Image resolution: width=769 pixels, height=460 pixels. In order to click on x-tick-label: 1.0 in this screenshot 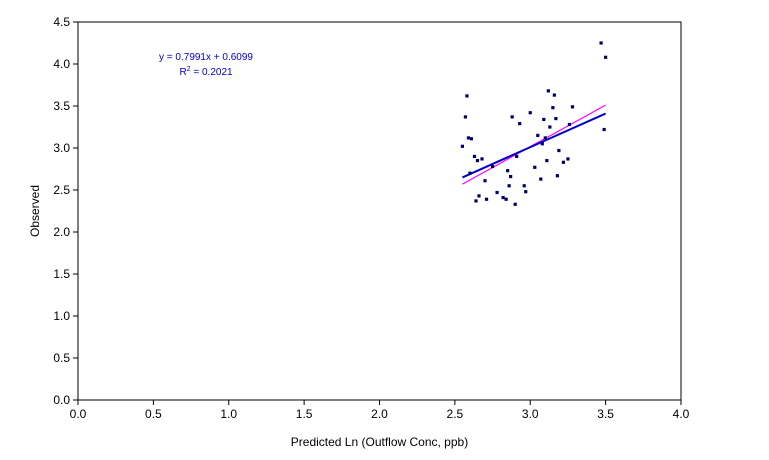, I will do `click(228, 414)`.